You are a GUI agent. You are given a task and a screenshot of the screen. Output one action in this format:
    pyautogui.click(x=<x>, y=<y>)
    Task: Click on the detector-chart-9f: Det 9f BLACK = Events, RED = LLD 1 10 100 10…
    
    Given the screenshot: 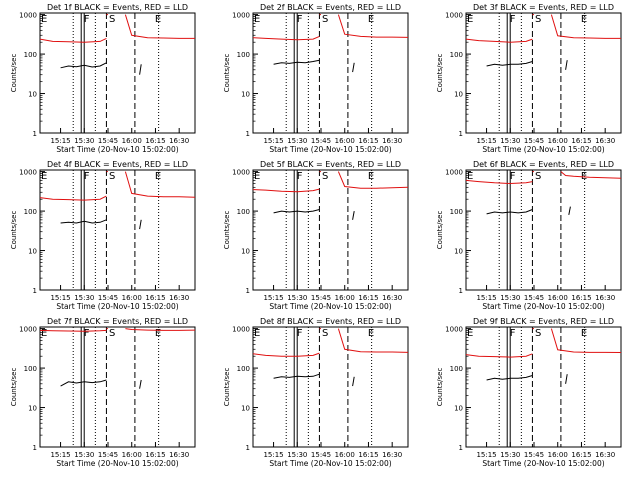 What is the action you would take?
    pyautogui.click(x=529, y=392)
    